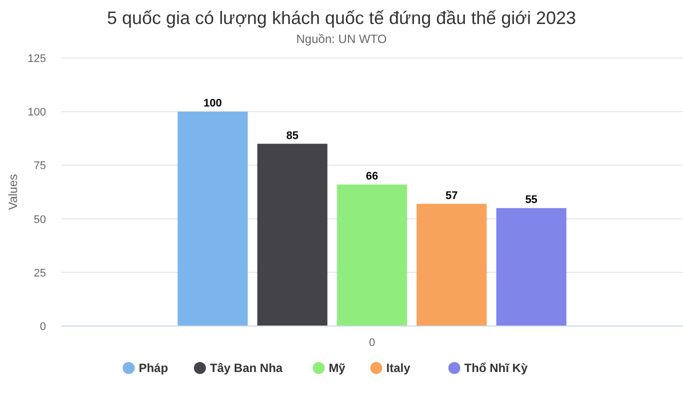 Image resolution: width=683 pixels, height=399 pixels. I want to click on y-tick-label: 125, so click(37, 59).